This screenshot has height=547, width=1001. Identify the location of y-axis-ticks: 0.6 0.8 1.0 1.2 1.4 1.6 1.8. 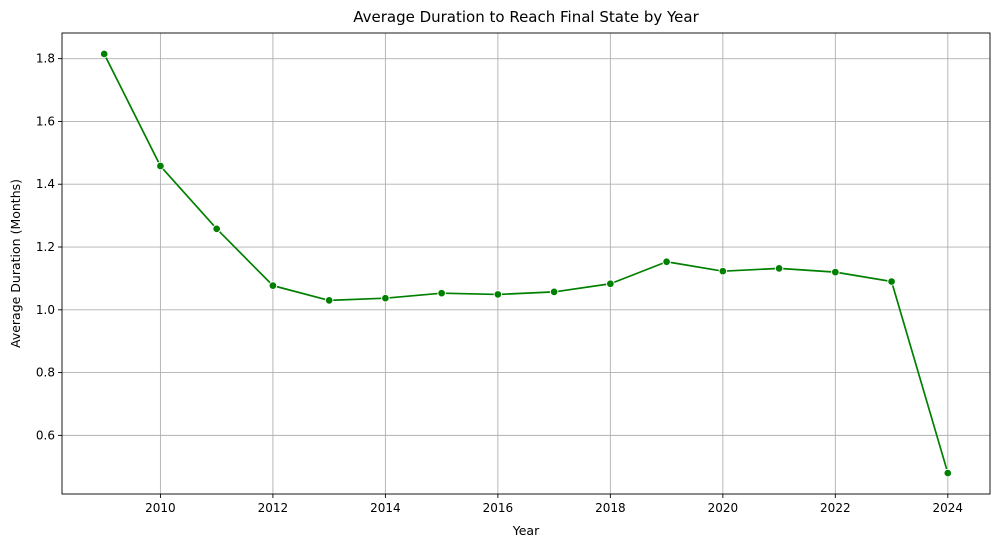
(49, 247).